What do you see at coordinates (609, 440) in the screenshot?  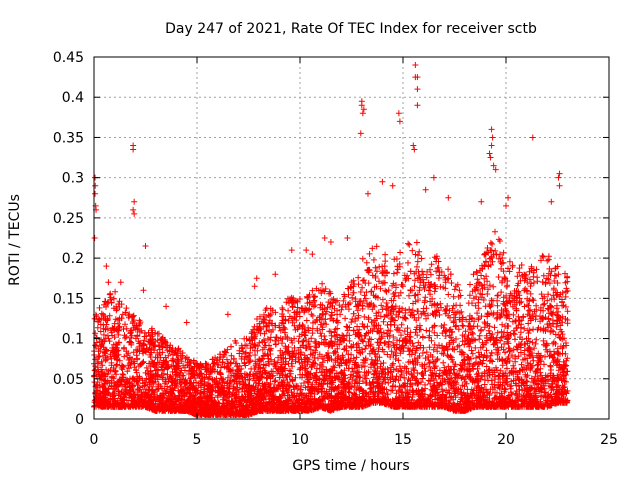 I see `x-tick-label: 25` at bounding box center [609, 440].